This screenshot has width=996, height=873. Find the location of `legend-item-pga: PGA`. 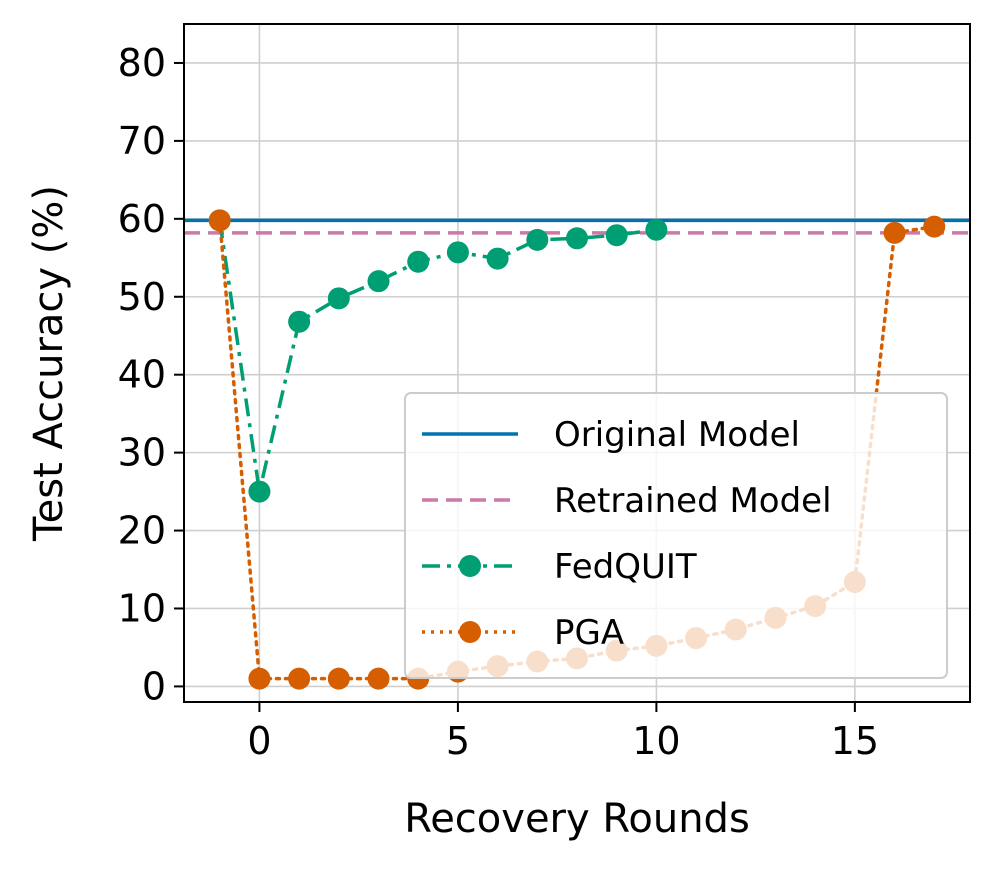

legend-item-pga: PGA is located at coordinates (523, 633).